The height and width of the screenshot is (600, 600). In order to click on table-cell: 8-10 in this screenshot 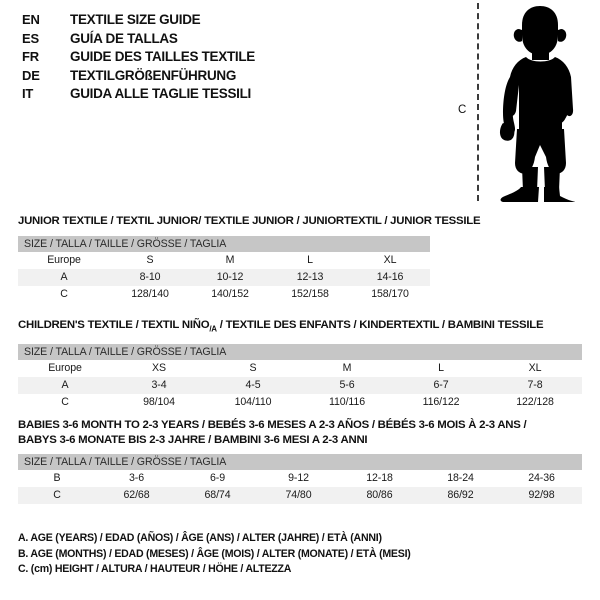, I will do `click(150, 277)`.